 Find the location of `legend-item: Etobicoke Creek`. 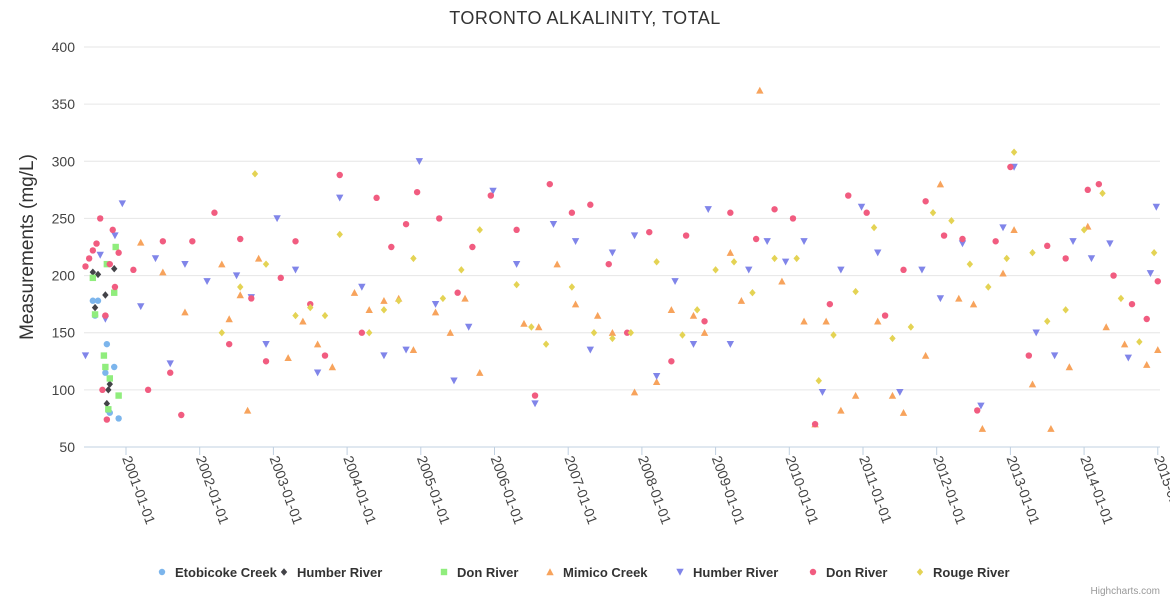

legend-item: Etobicoke Creek is located at coordinates (218, 572).